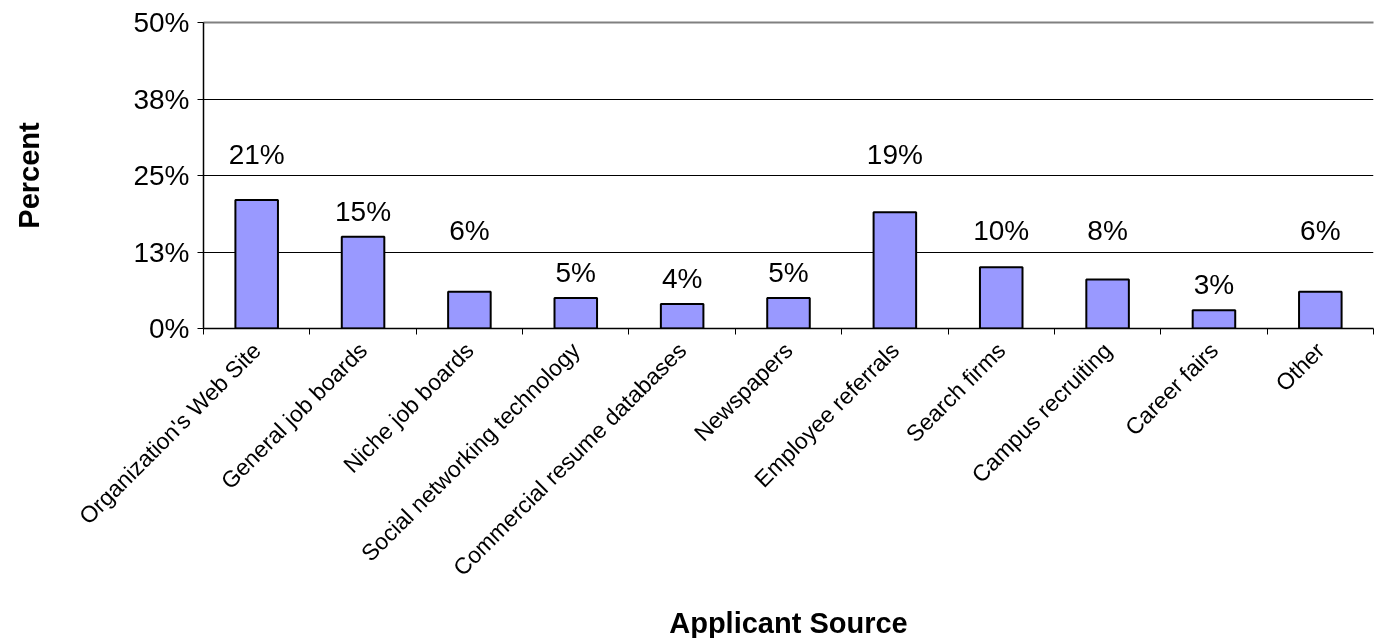 This screenshot has width=1378, height=638. Describe the element at coordinates (788, 622) in the screenshot. I see `x-axis-title: Applicant Source` at that location.